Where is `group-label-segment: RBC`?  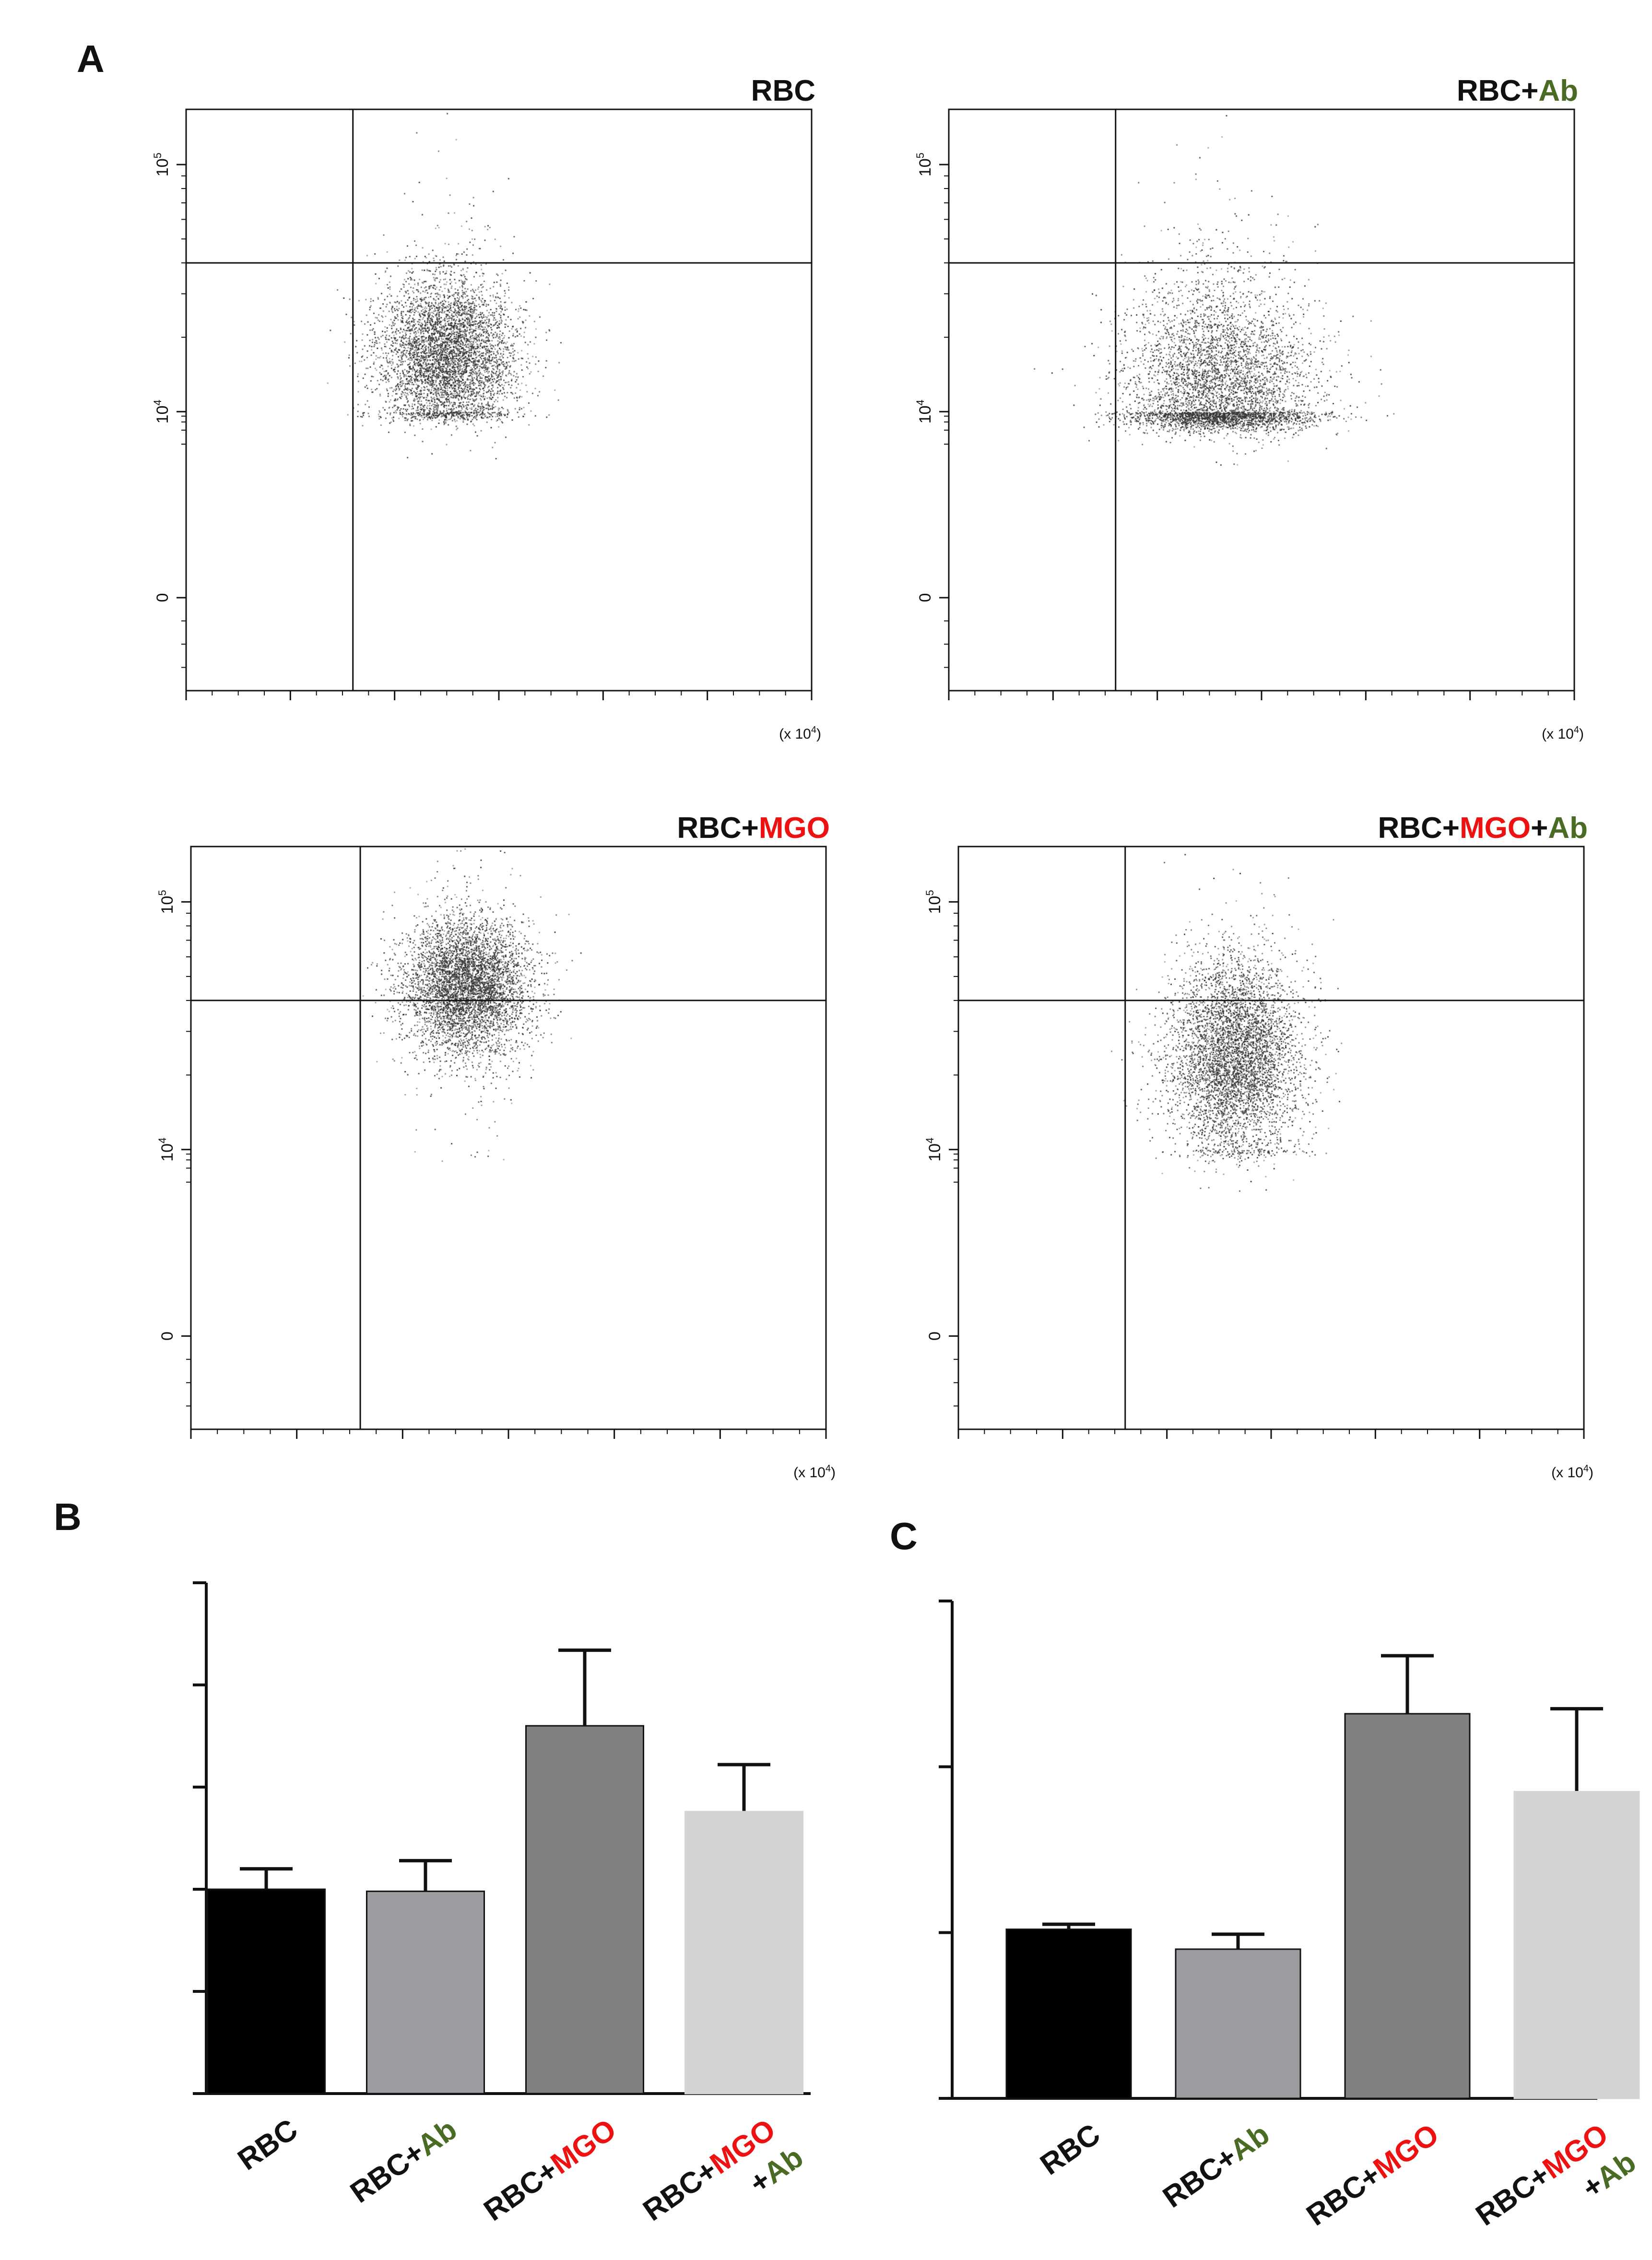 group-label-segment: RBC is located at coordinates (783, 90).